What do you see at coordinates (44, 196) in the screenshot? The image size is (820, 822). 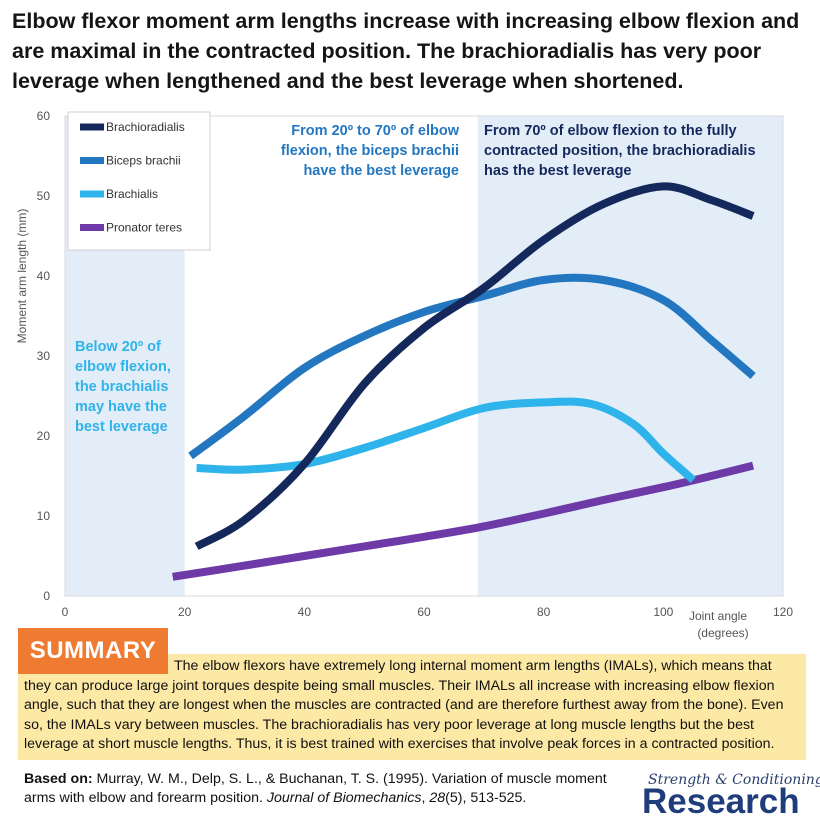 I see `y-tick-label: 50` at bounding box center [44, 196].